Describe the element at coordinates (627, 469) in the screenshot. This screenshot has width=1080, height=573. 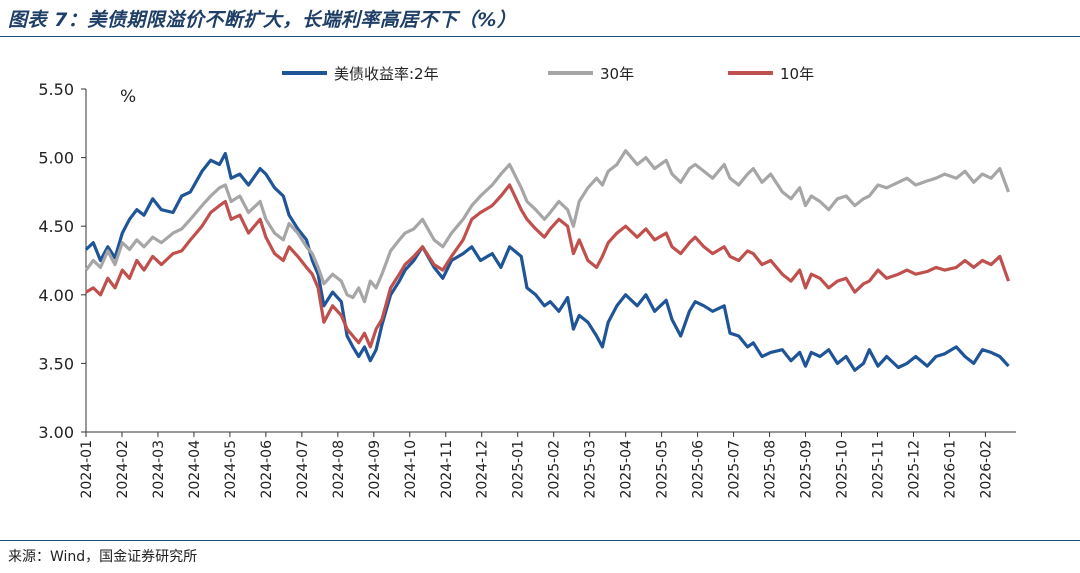
I see `x-tick-label: 2025-04` at that location.